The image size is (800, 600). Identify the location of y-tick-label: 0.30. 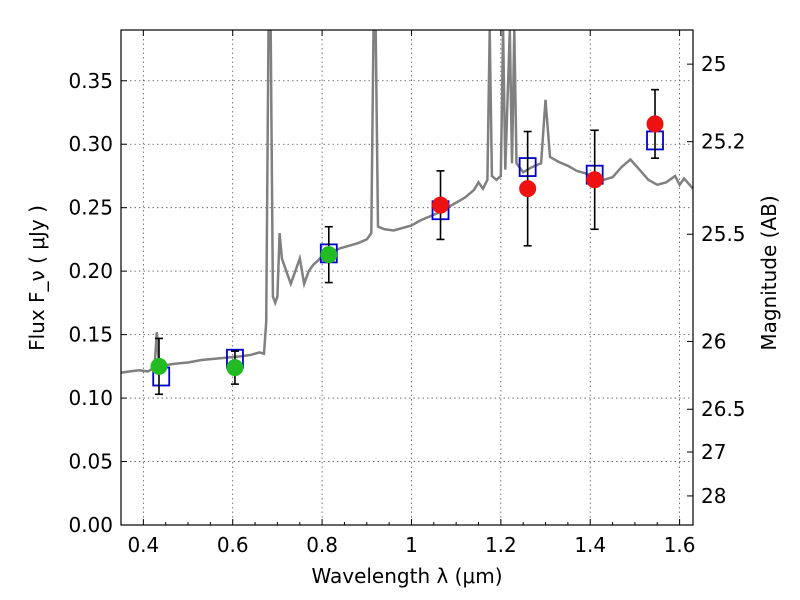
(90, 144).